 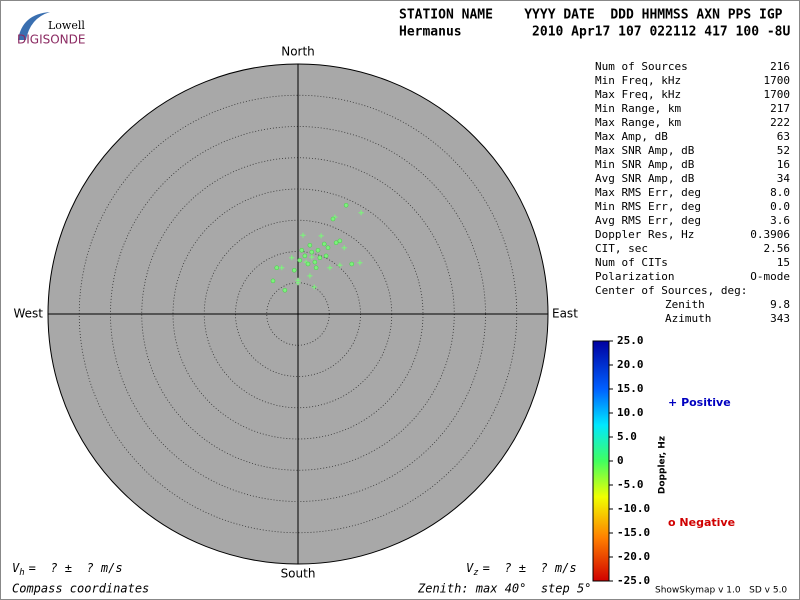 What do you see at coordinates (780, 192) in the screenshot?
I see `stat-value: 8.0` at bounding box center [780, 192].